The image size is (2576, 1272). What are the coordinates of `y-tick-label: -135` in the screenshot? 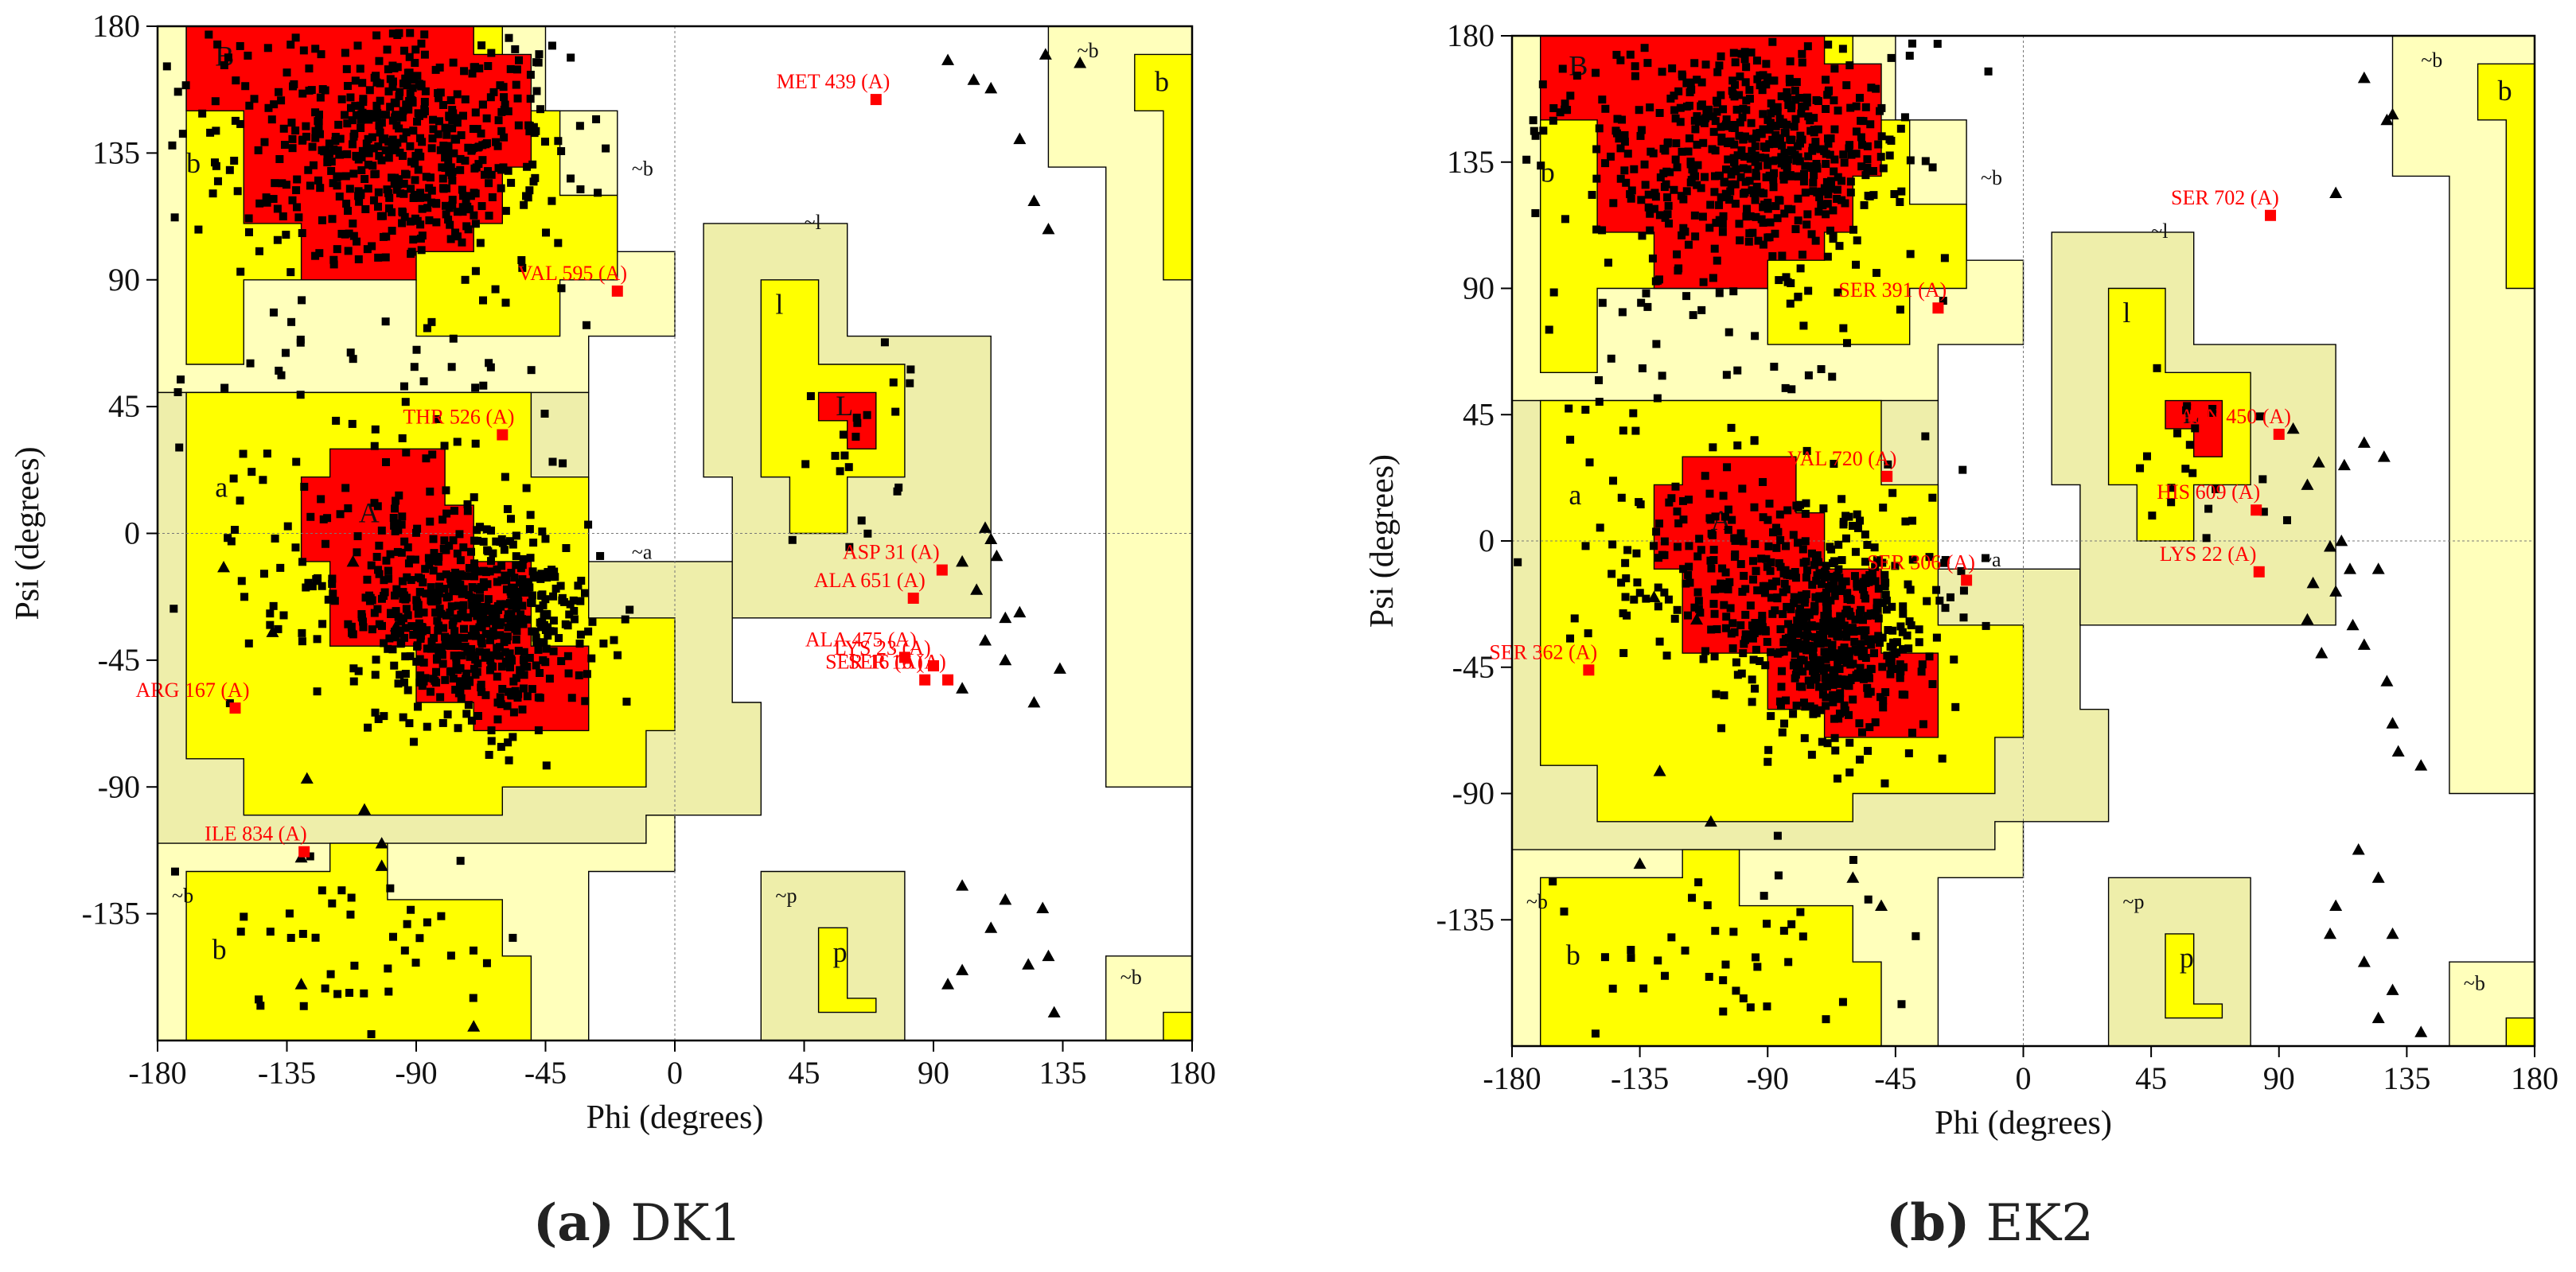 It's located at (111, 914).